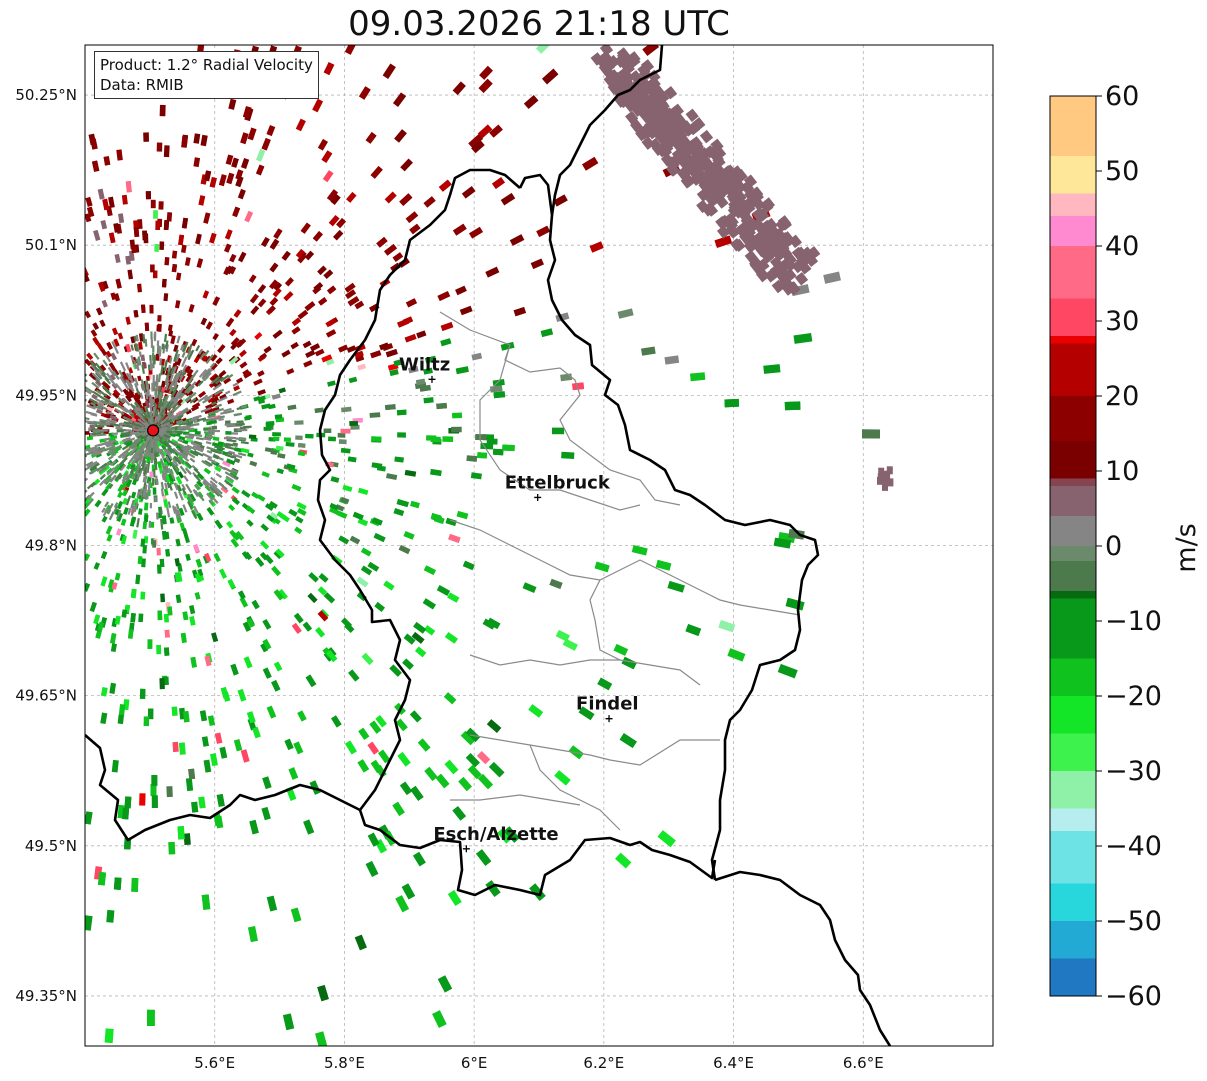 The height and width of the screenshot is (1081, 1207). Describe the element at coordinates (223, 788) in the screenshot. I see `belgium-france-border` at that location.